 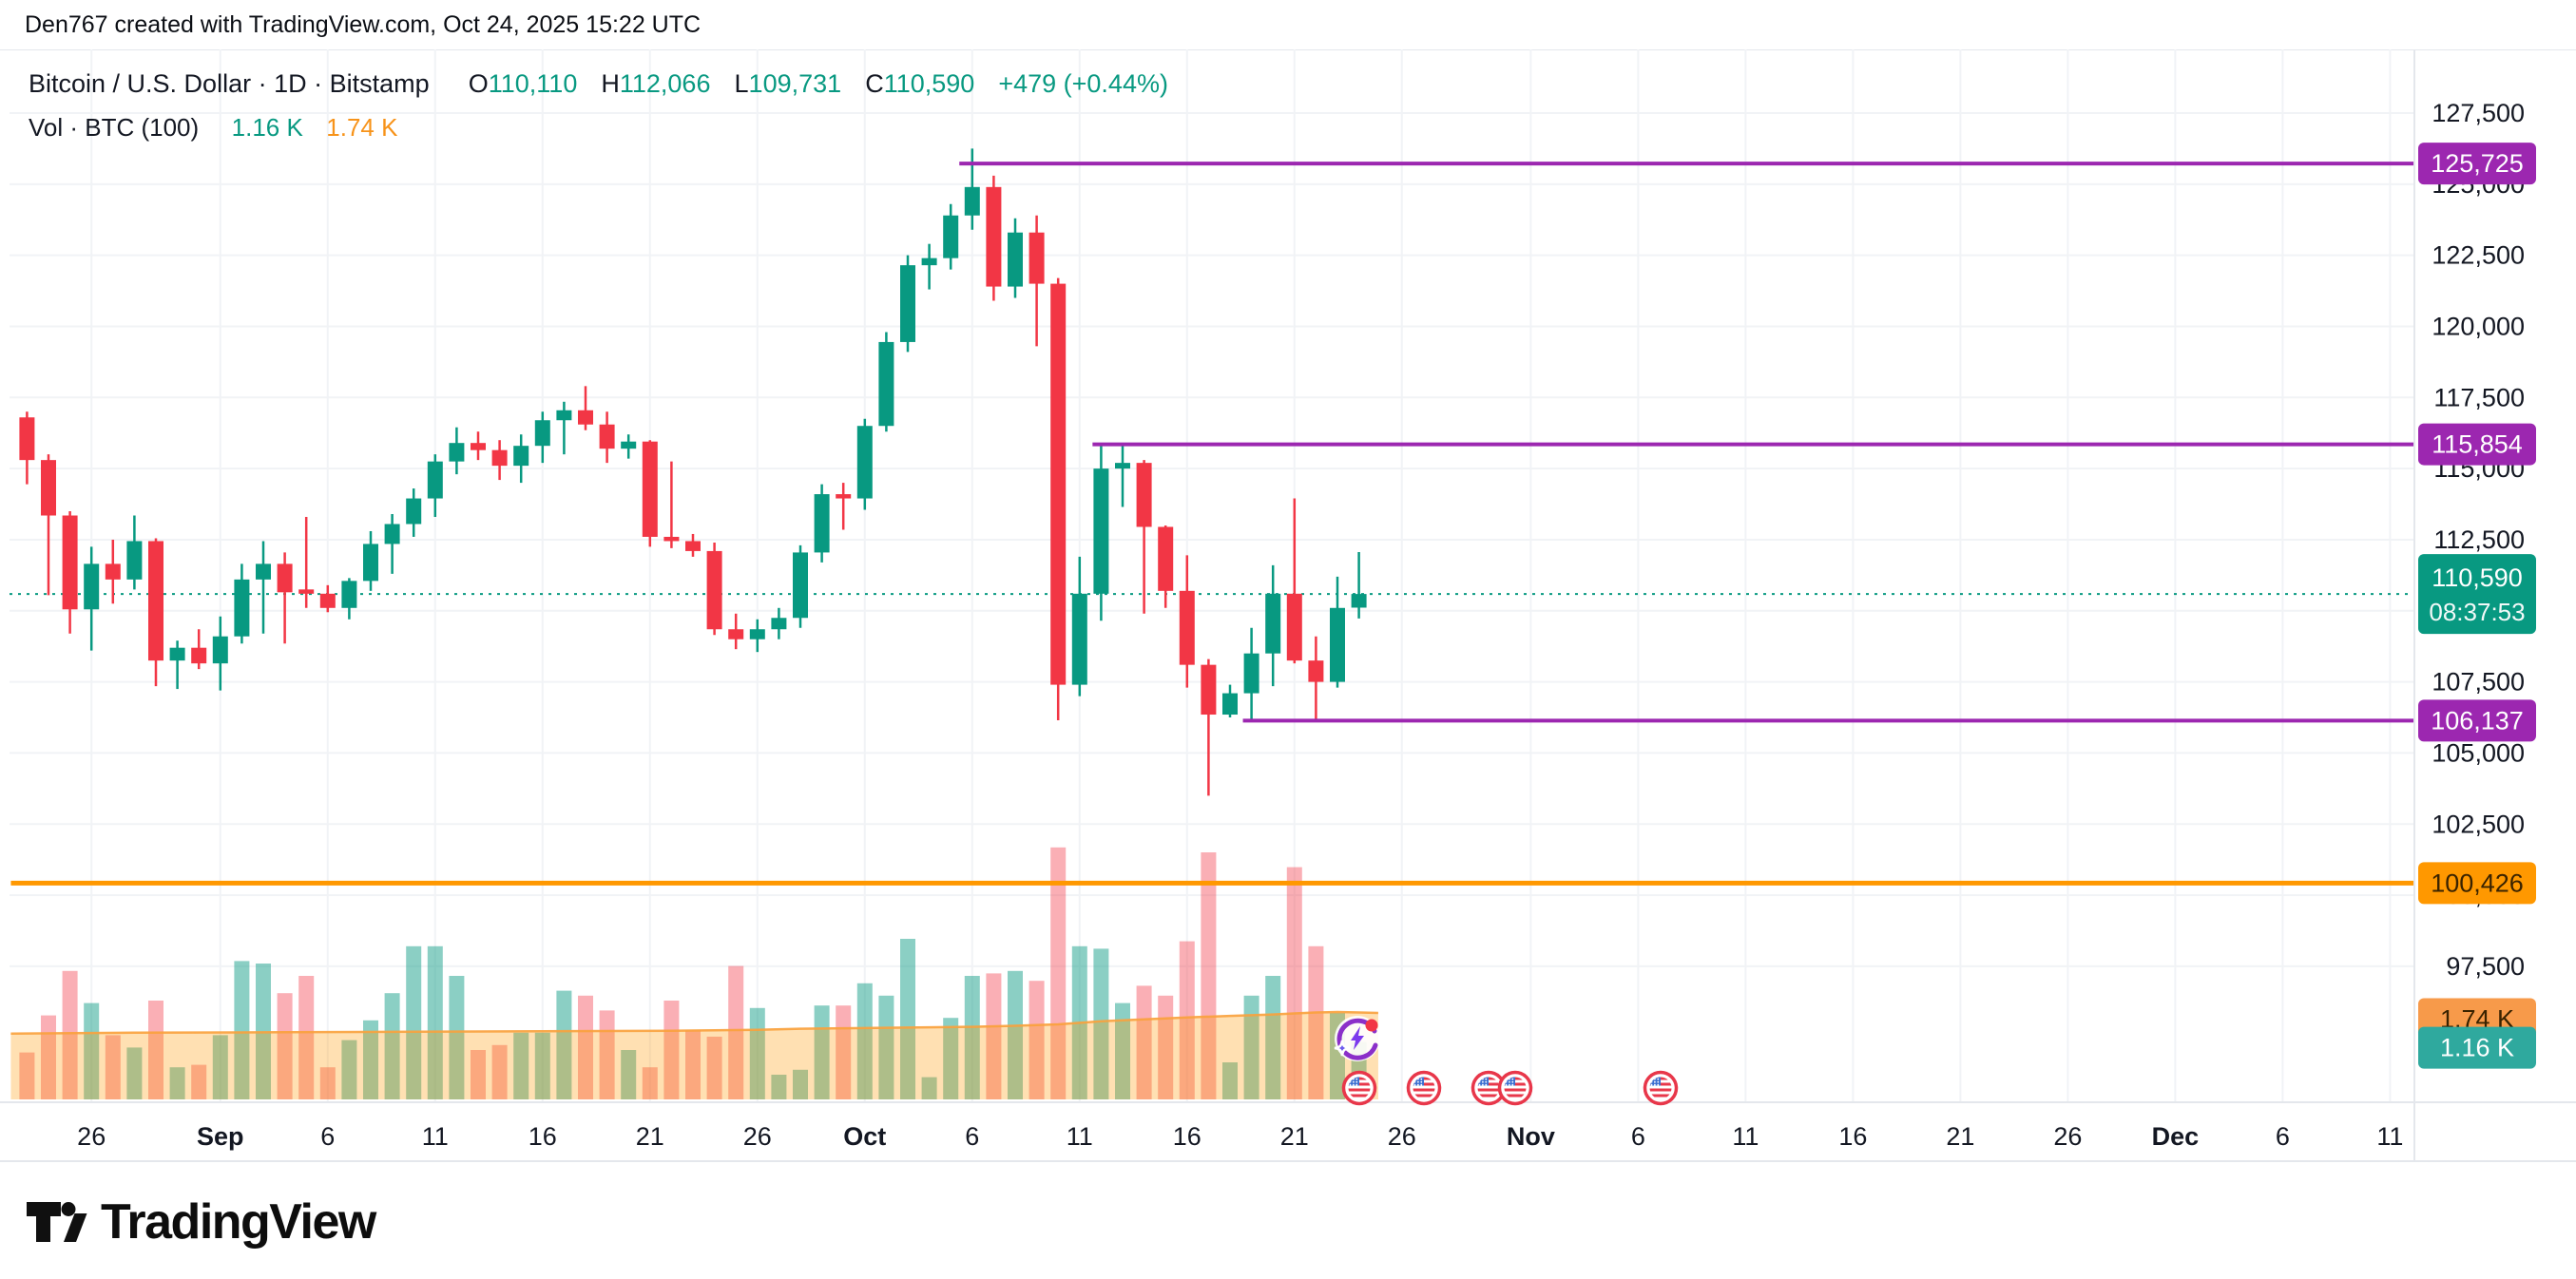 What do you see at coordinates (2477, 444) in the screenshot?
I see `price-badge-line: 115,854` at bounding box center [2477, 444].